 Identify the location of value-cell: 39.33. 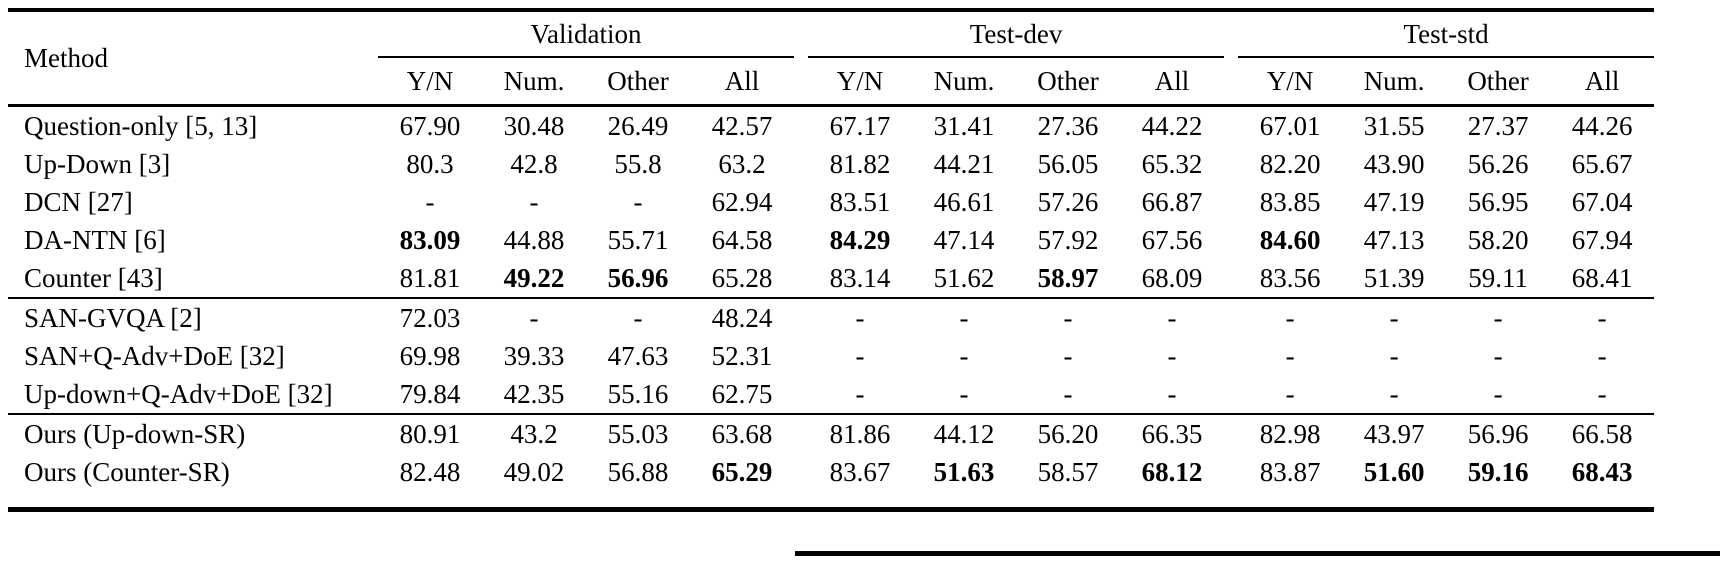
(534, 356).